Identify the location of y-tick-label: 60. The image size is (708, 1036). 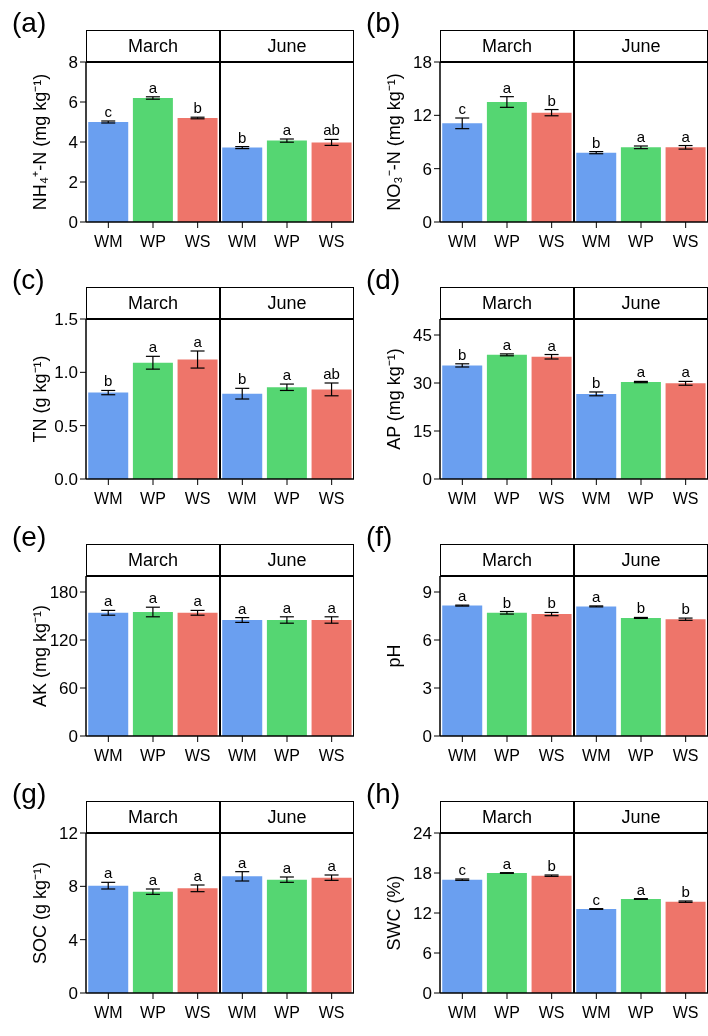
(68, 689).